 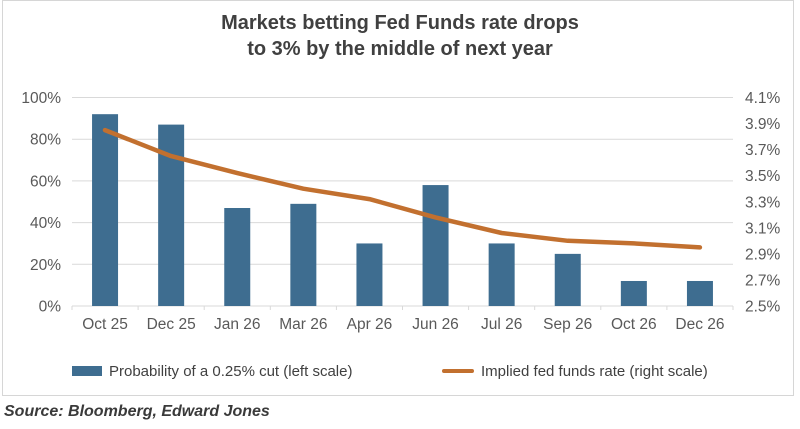 What do you see at coordinates (501, 324) in the screenshot?
I see `x-axis-tick-label: Jul 26` at bounding box center [501, 324].